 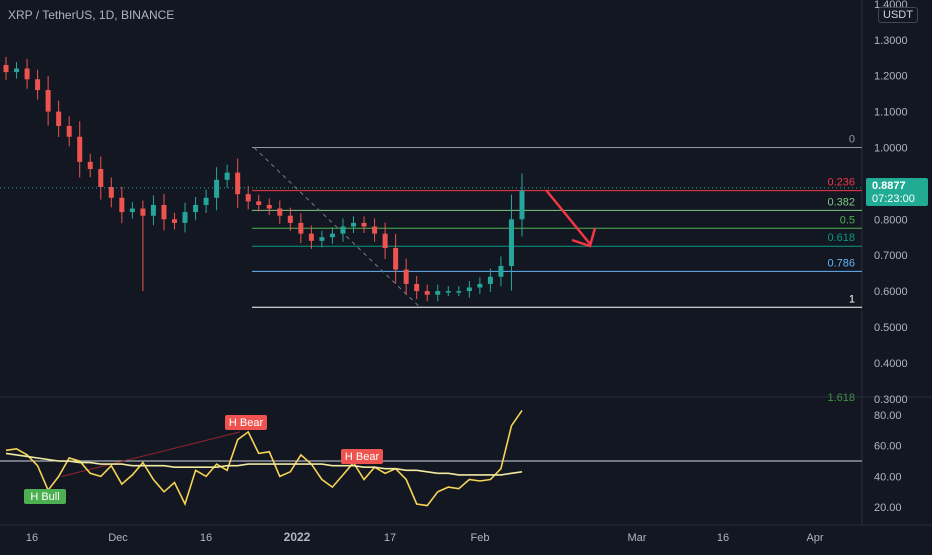 What do you see at coordinates (888, 477) in the screenshot?
I see `rsi-tick-label: 40.00` at bounding box center [888, 477].